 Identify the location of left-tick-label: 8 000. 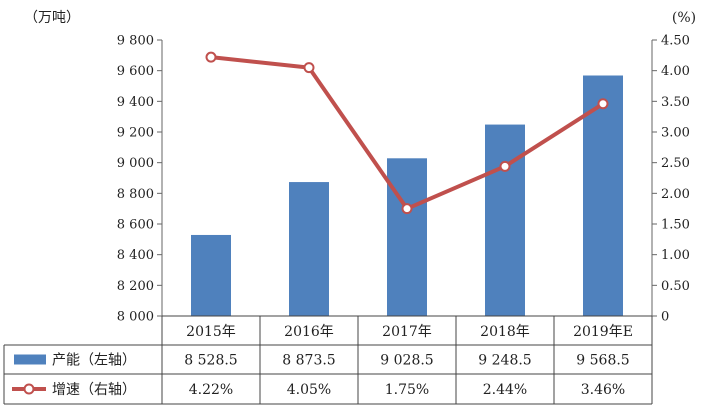
(135, 317).